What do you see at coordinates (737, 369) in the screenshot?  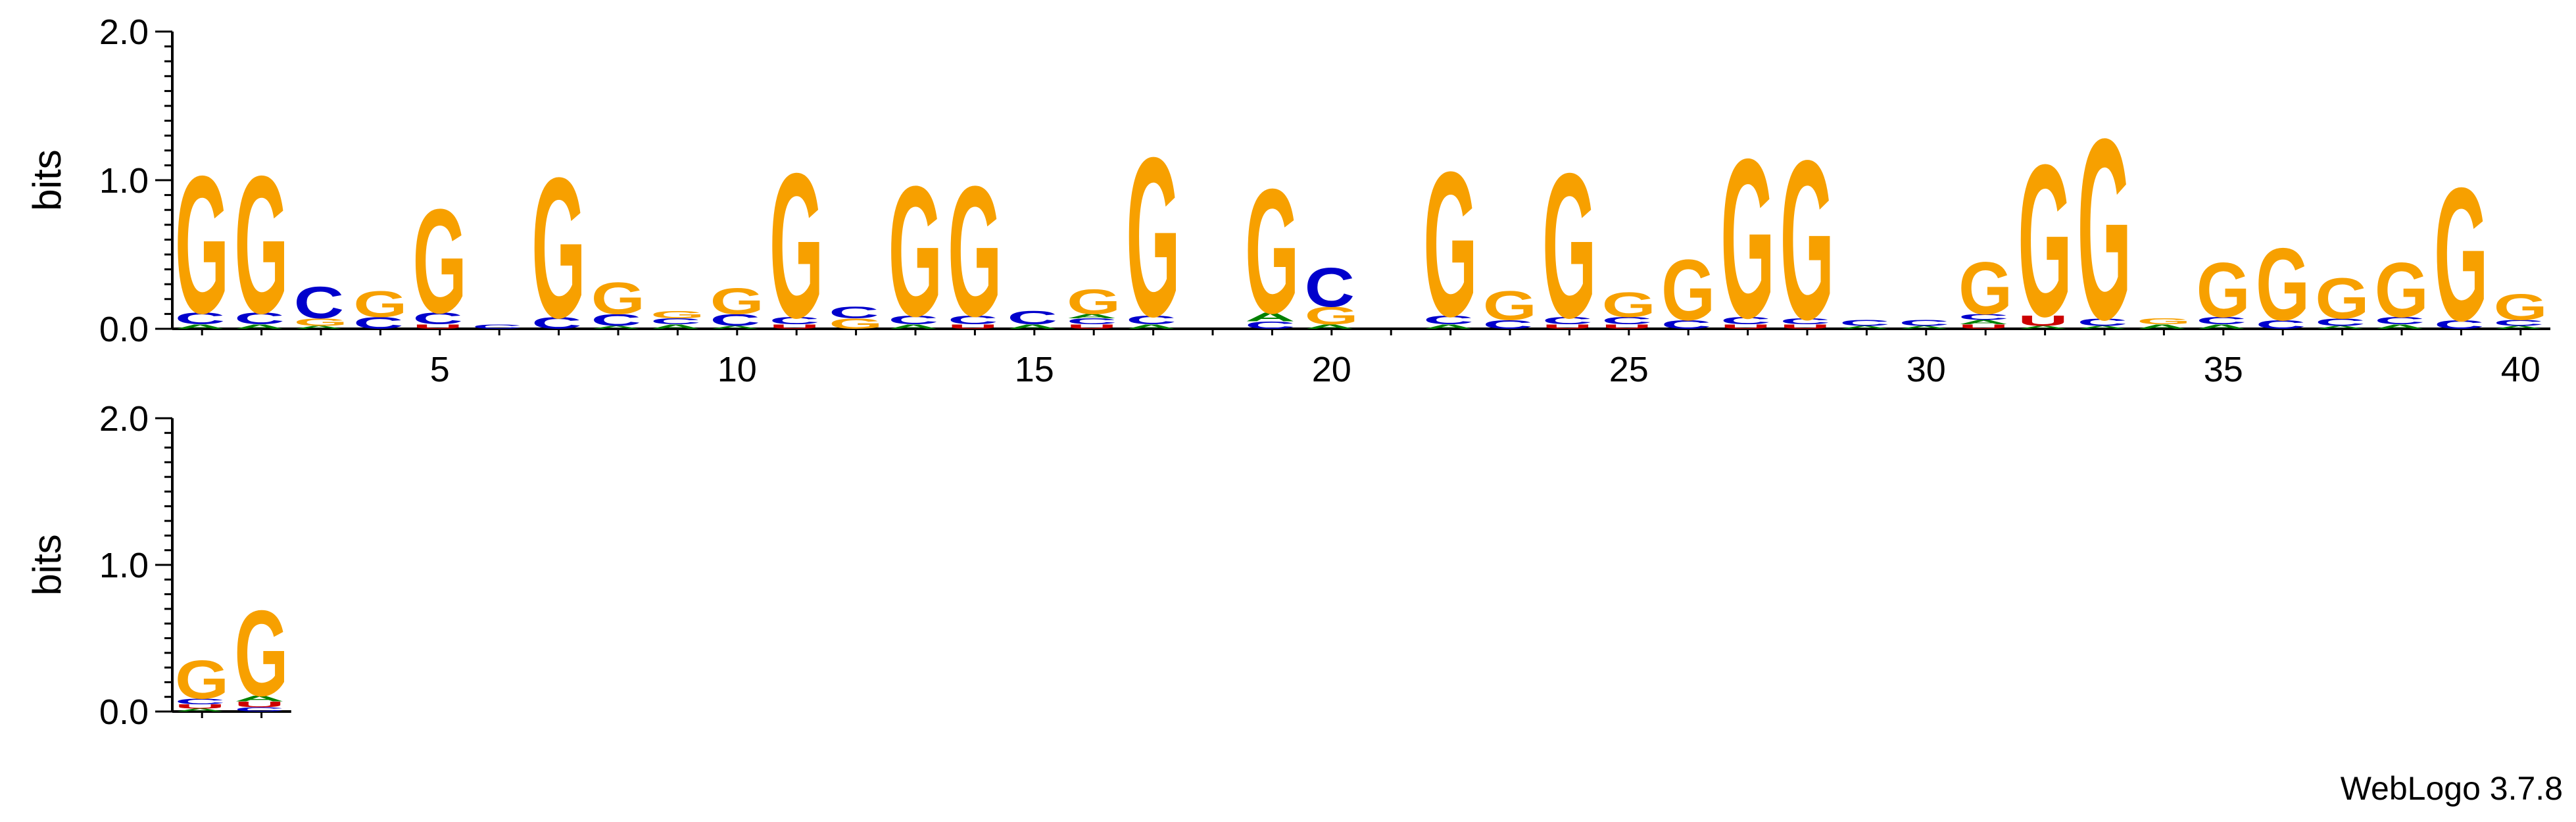 I see `x-tick-label: 10` at bounding box center [737, 369].